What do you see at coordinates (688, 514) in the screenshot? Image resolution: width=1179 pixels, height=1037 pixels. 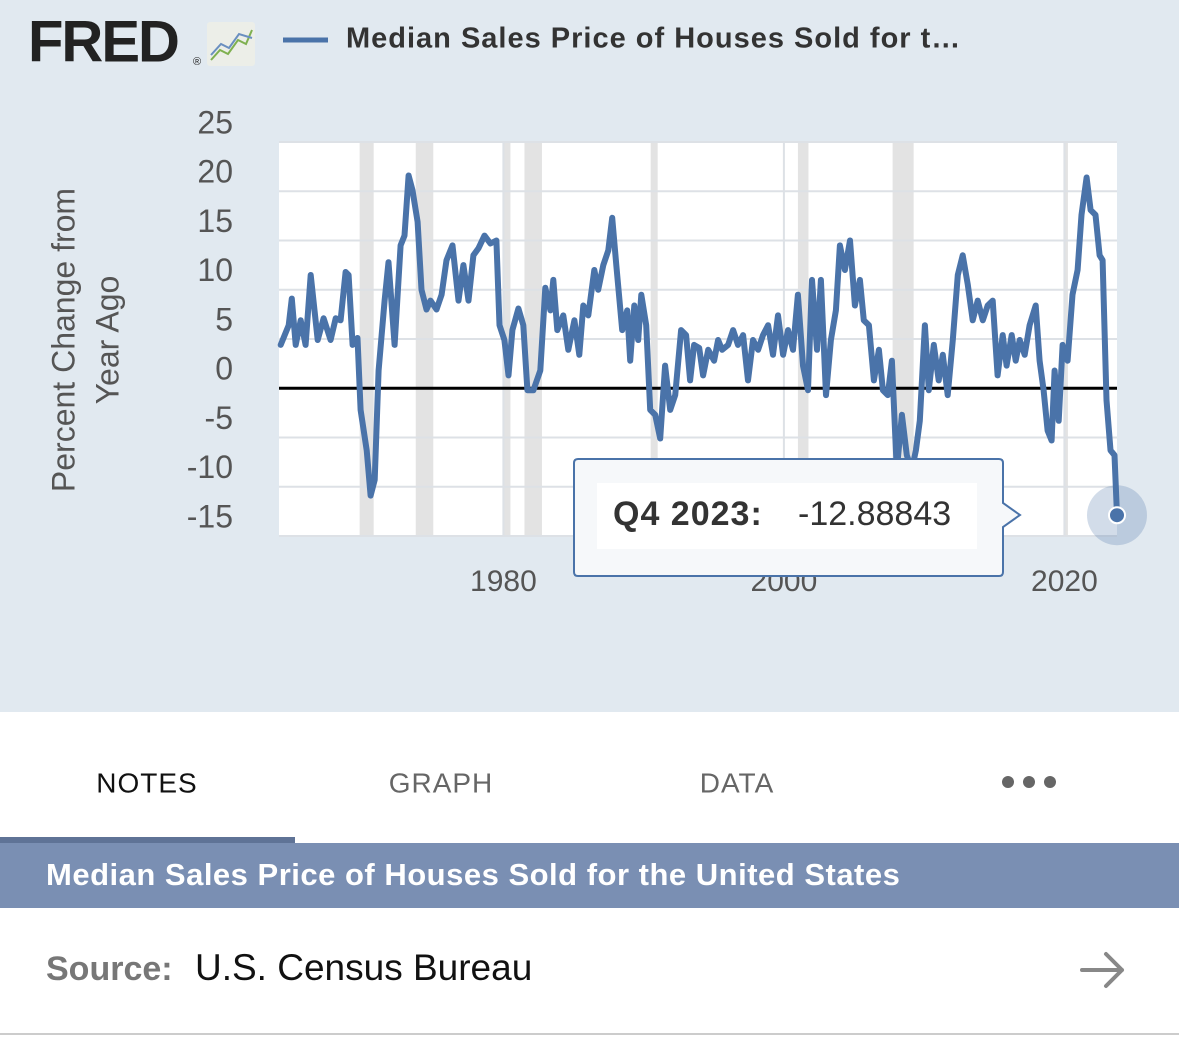 I see `tooltip-label: Q4 2023:` at bounding box center [688, 514].